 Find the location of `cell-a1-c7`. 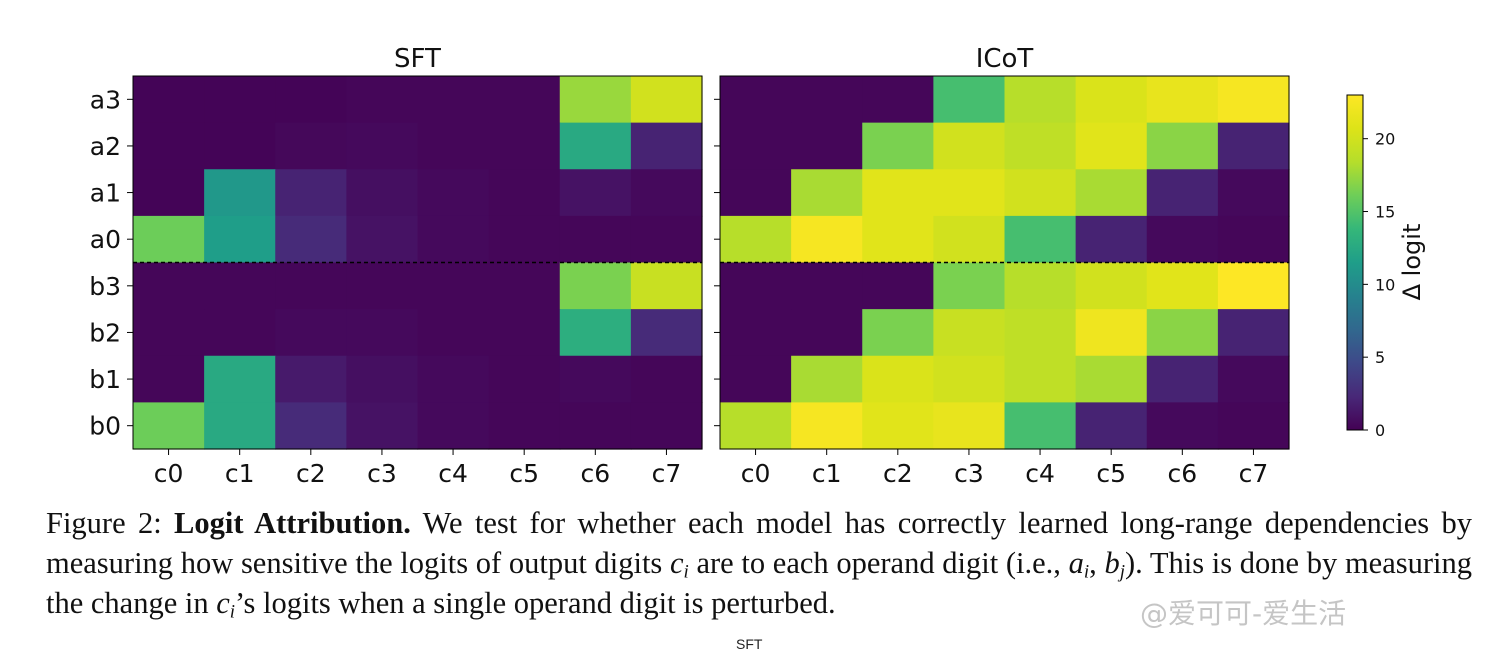

cell-a1-c7 is located at coordinates (1253, 193).